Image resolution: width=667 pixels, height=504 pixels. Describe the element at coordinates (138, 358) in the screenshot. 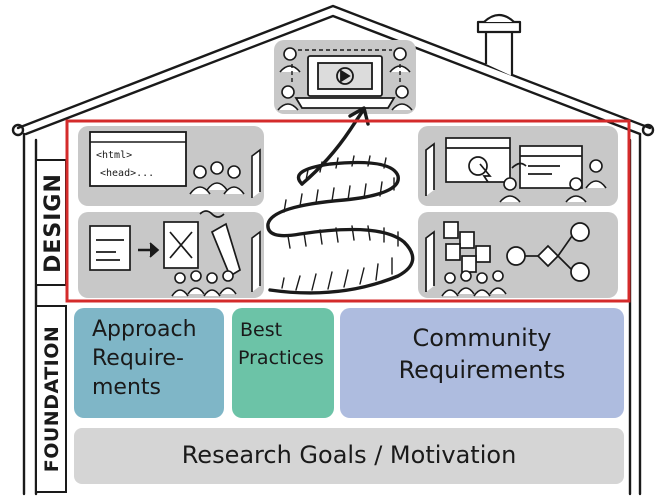

I see `approach-line-2: Require-` at that location.